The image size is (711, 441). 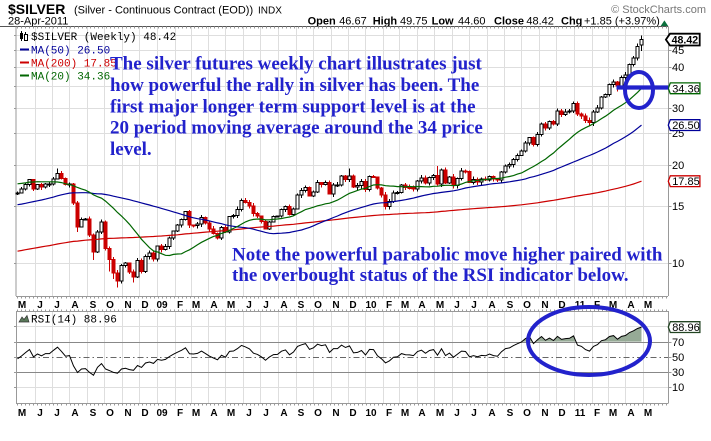 What do you see at coordinates (686, 182) in the screenshot?
I see `svg-text: 17.85` at bounding box center [686, 182].